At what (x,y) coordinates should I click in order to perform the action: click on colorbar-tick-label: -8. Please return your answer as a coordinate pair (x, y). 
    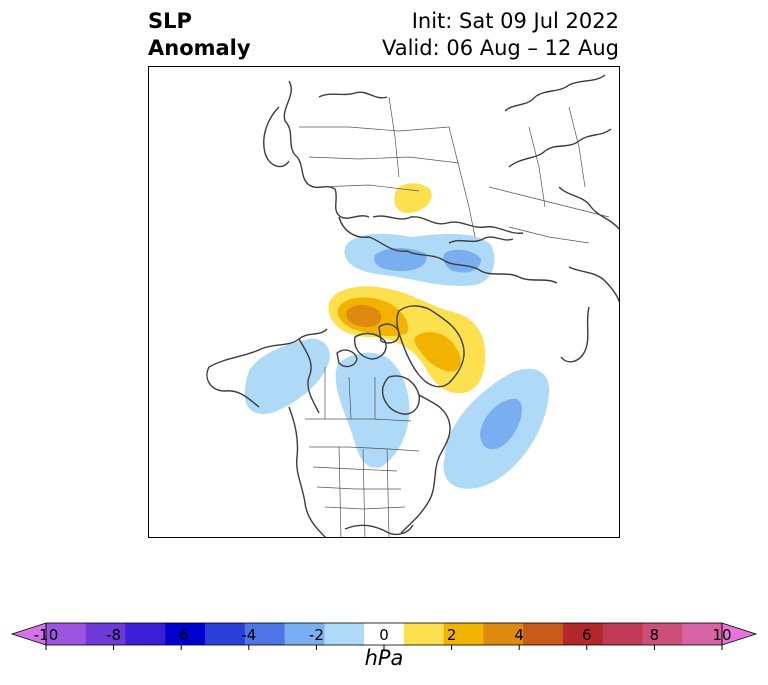
    Looking at the image, I should click on (114, 635).